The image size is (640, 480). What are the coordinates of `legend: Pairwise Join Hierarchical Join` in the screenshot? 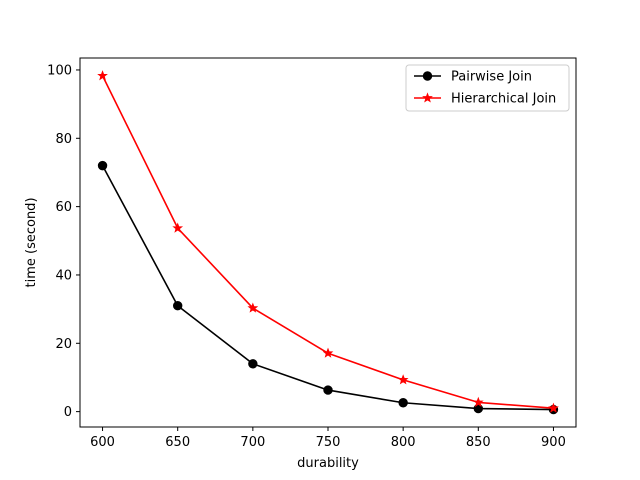 It's located at (487, 88).